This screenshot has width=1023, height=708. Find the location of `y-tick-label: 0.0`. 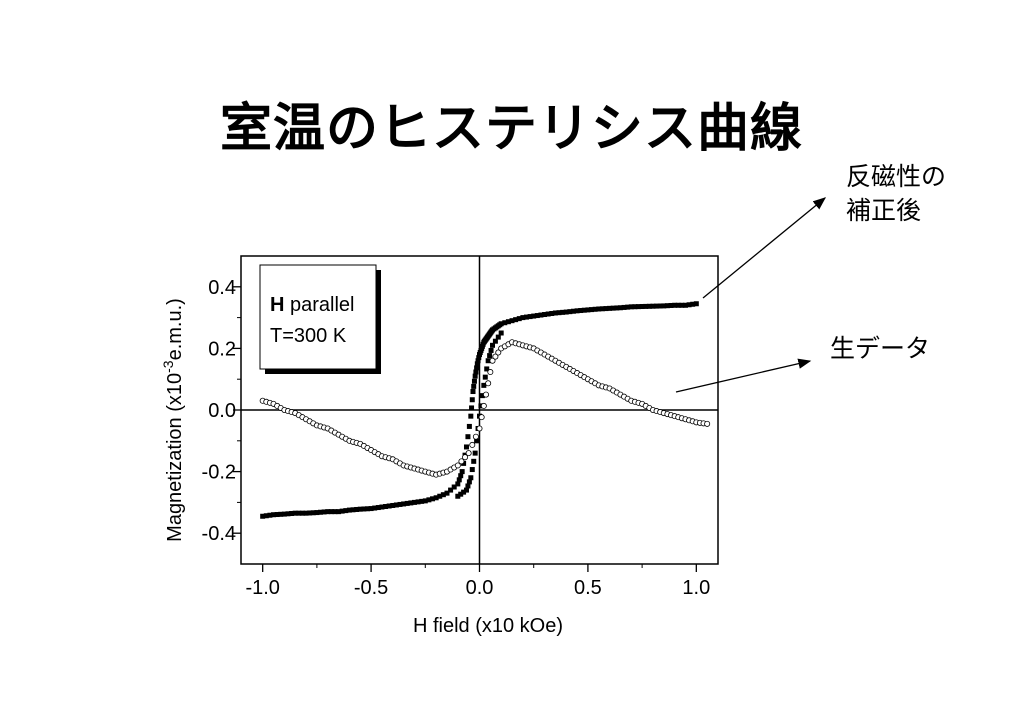

y-tick-label: 0.0 is located at coordinates (222, 411).